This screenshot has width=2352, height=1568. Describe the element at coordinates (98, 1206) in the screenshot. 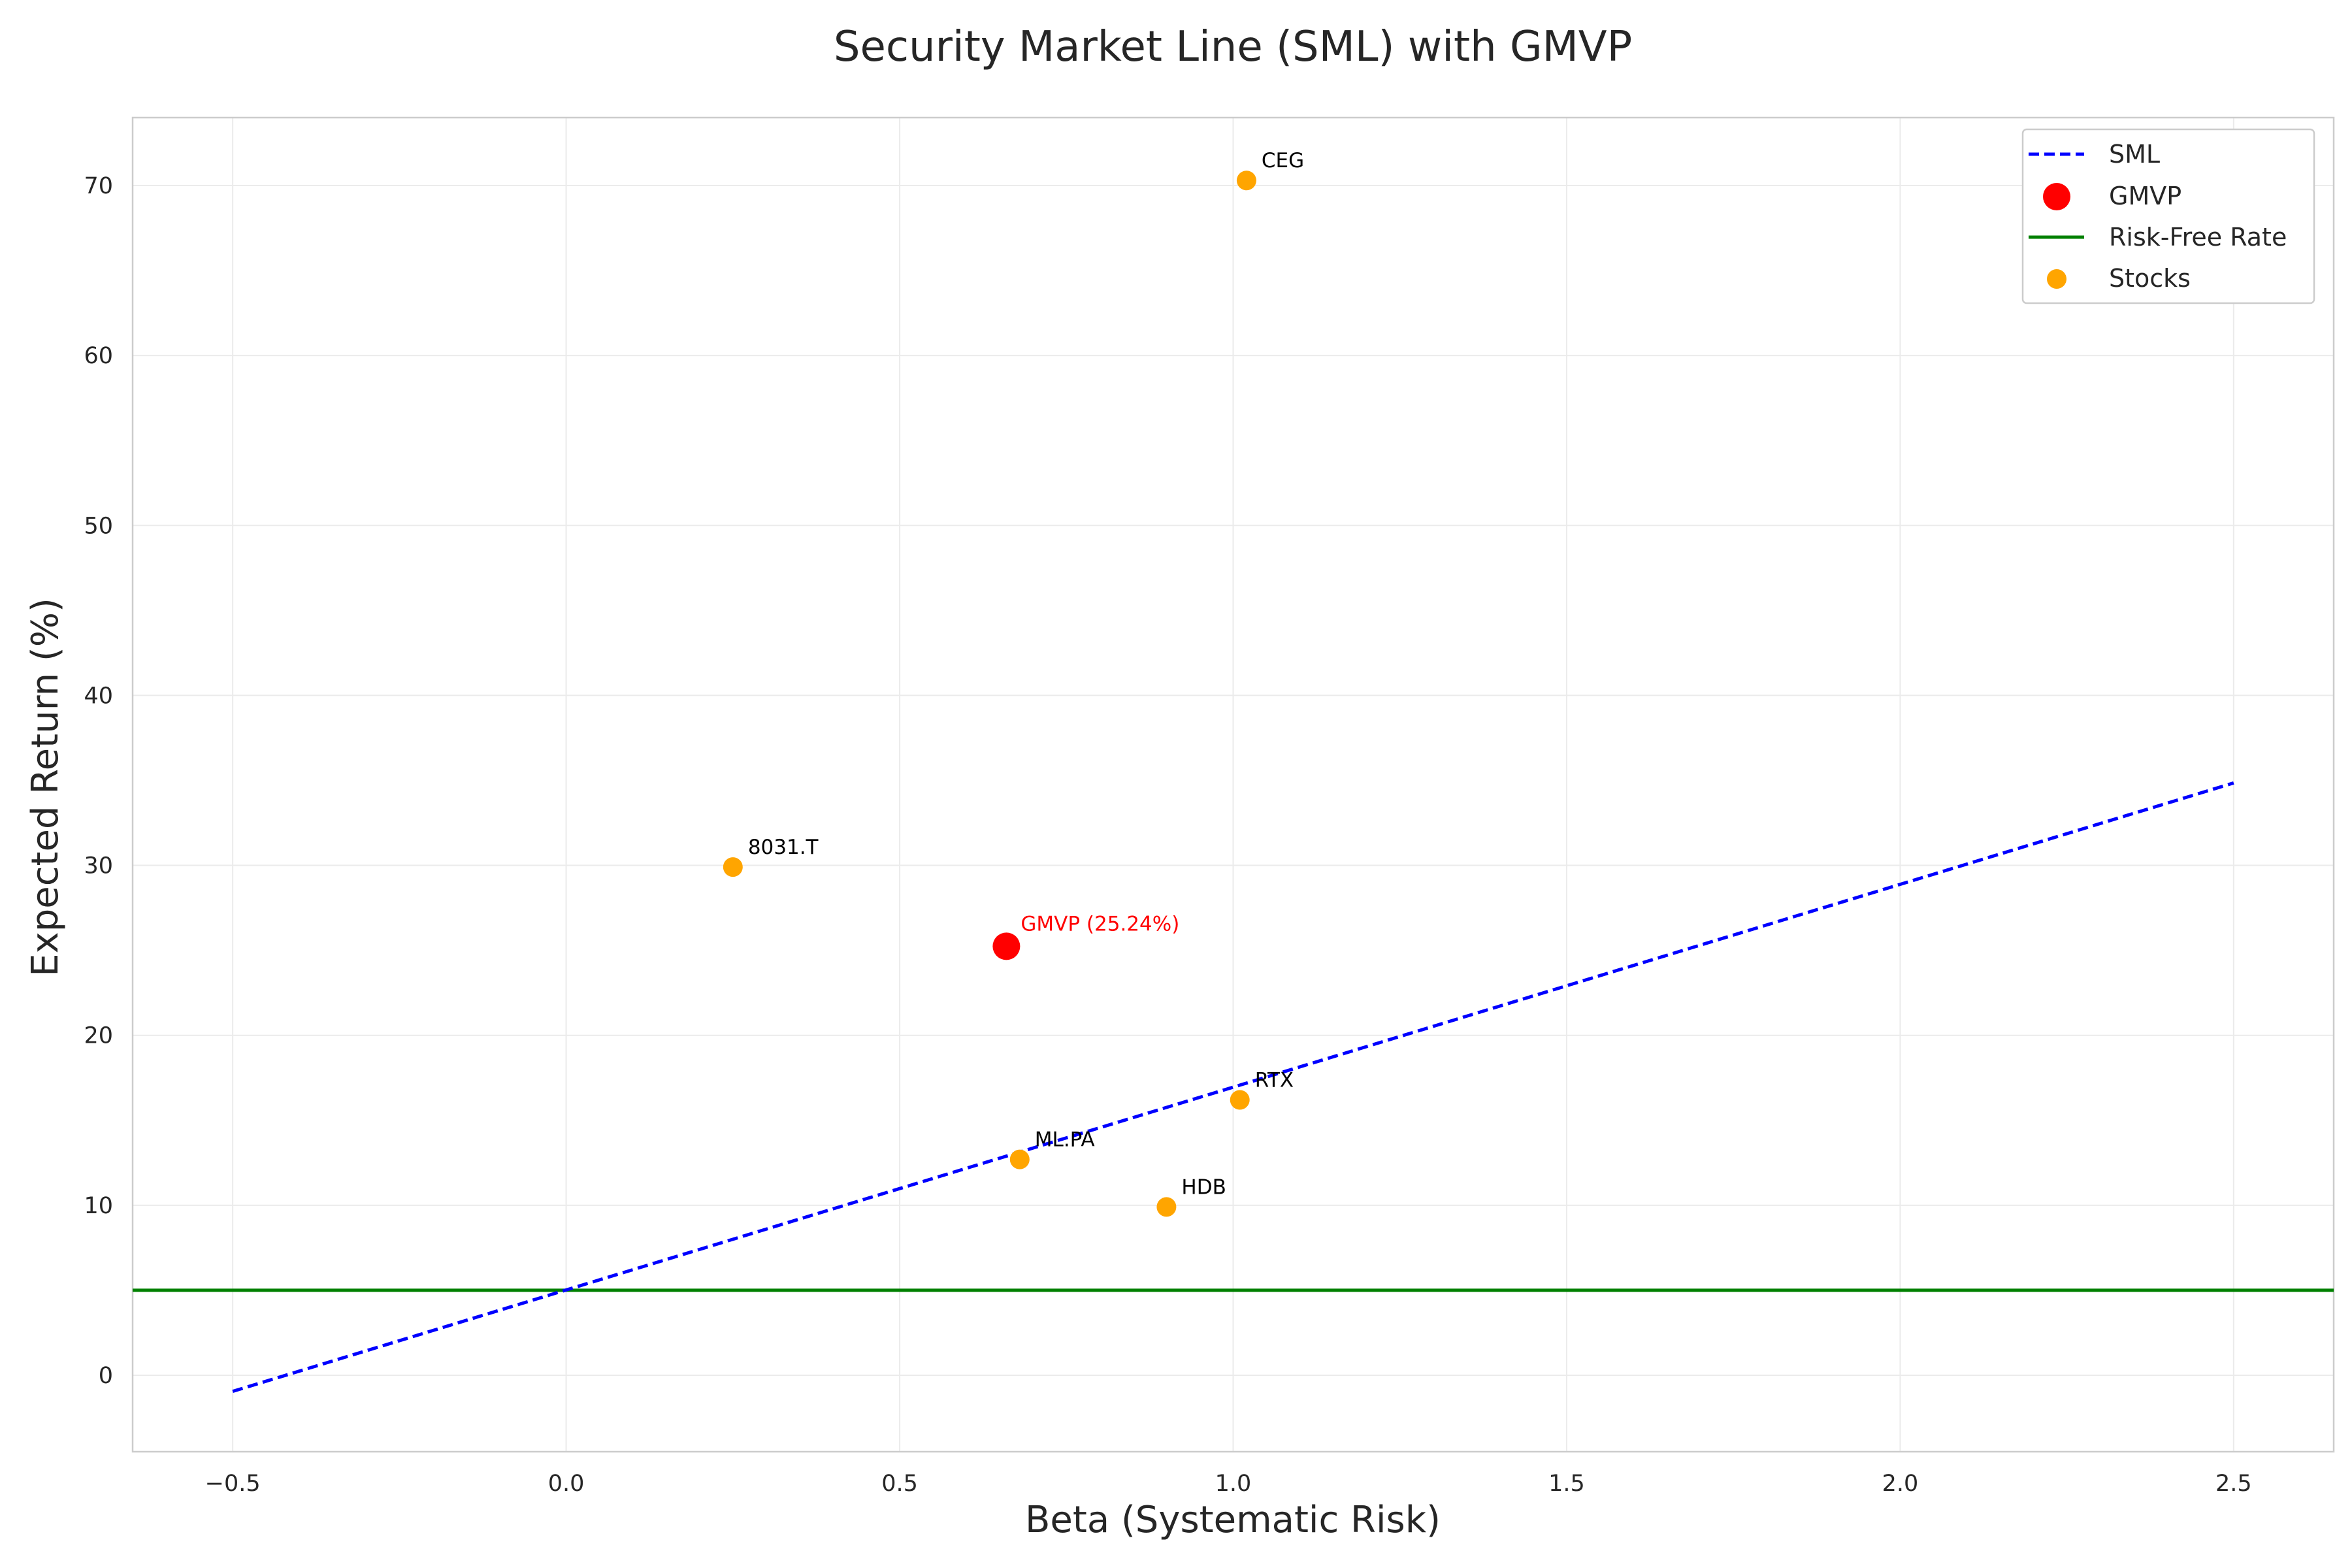

I see `y-tick-label: 10` at that location.